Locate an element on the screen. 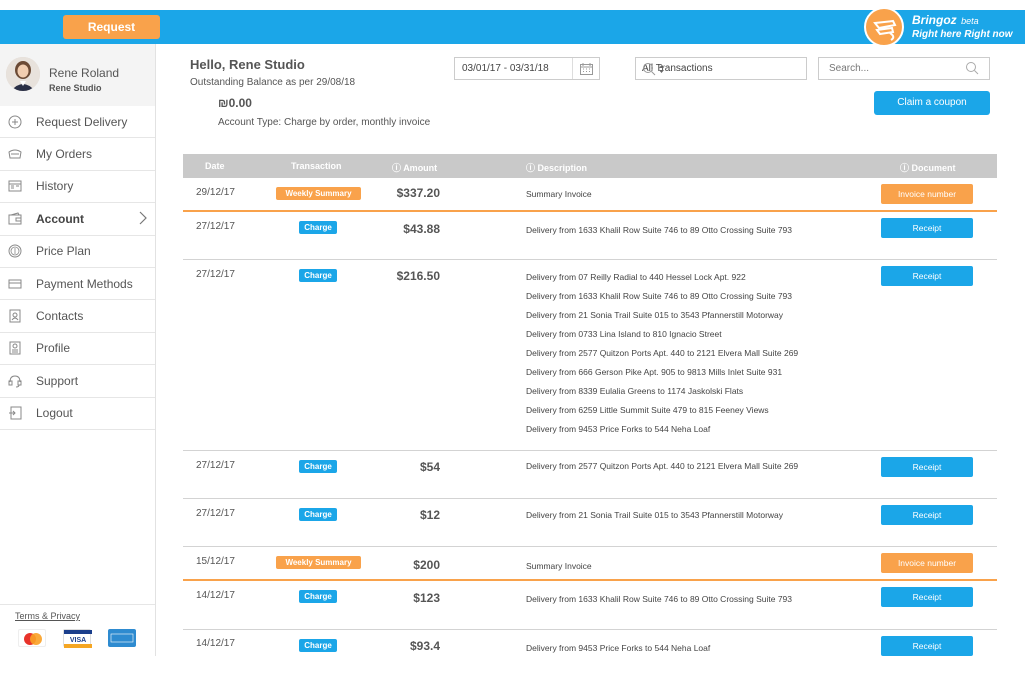 The image size is (1025, 680). chevron-right-icon is located at coordinates (143, 220).